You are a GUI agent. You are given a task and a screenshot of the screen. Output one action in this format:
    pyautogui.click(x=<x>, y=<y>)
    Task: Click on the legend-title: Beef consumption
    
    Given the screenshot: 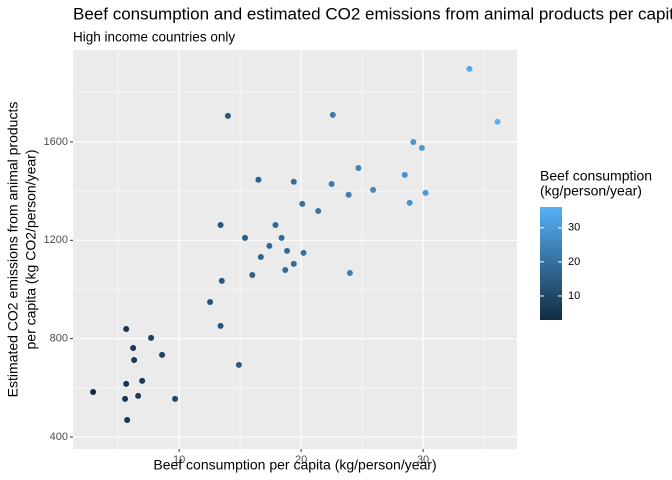 What is the action you would take?
    pyautogui.click(x=596, y=176)
    